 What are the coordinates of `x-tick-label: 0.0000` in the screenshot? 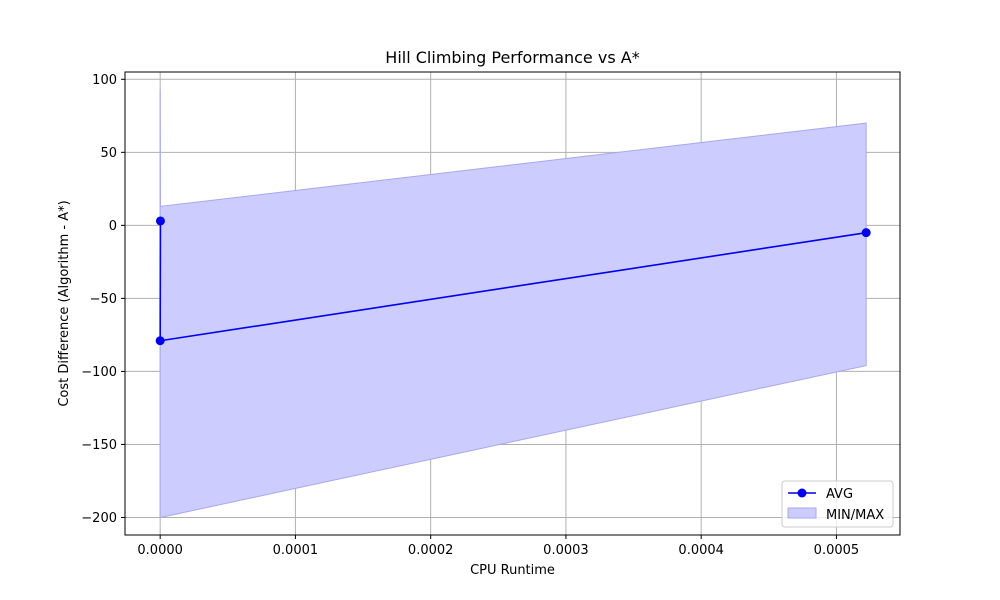 It's located at (160, 550).